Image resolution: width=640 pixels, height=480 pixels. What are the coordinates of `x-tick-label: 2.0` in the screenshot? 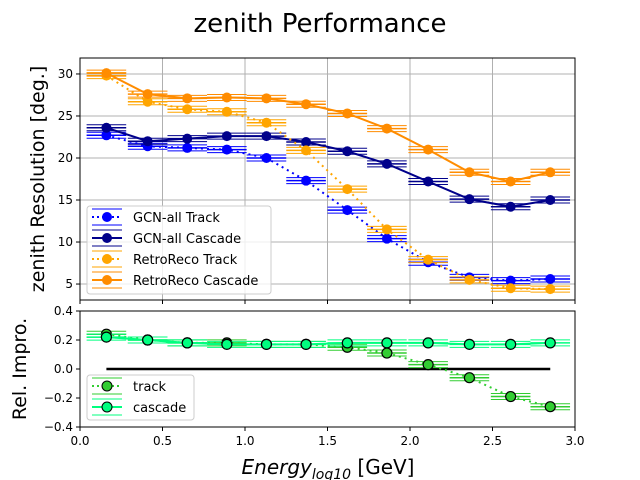 It's located at (409, 441).